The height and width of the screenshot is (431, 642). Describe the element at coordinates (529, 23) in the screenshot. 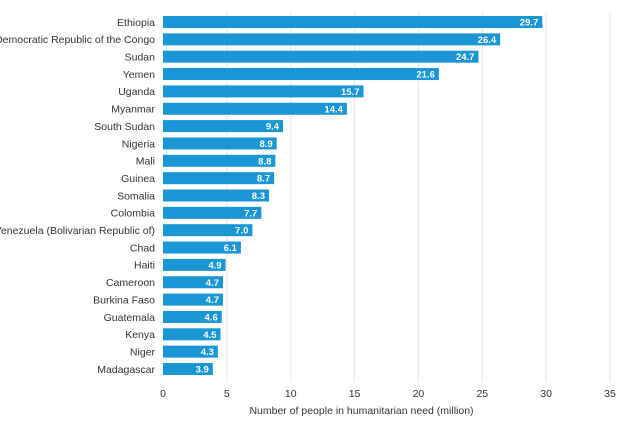

I see `value-label: 29.7` at that location.